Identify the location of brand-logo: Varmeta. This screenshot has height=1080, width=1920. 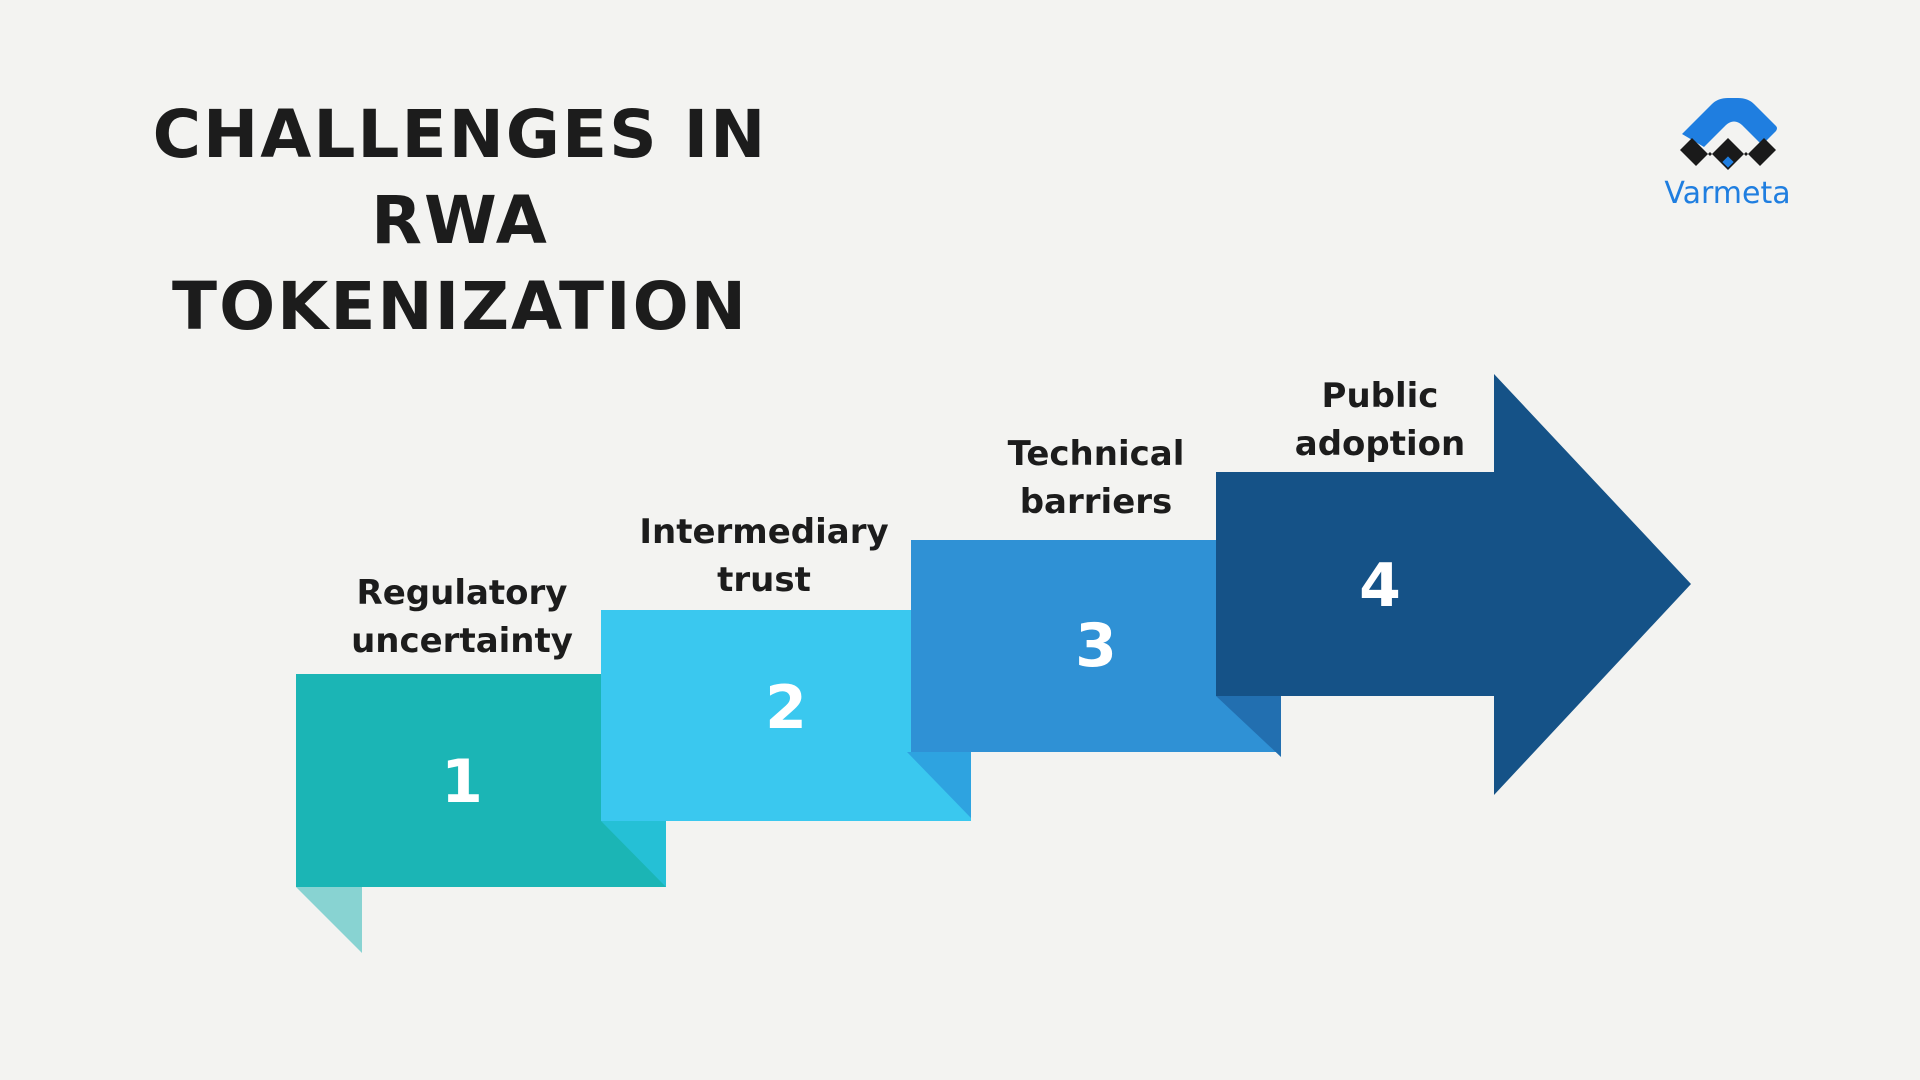
(1727, 158).